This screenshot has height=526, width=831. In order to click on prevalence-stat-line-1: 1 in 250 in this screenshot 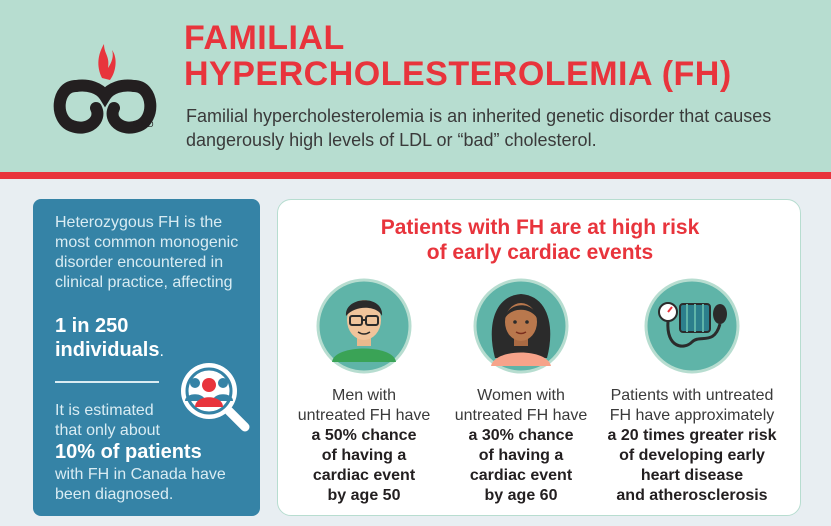, I will do `click(92, 326)`.